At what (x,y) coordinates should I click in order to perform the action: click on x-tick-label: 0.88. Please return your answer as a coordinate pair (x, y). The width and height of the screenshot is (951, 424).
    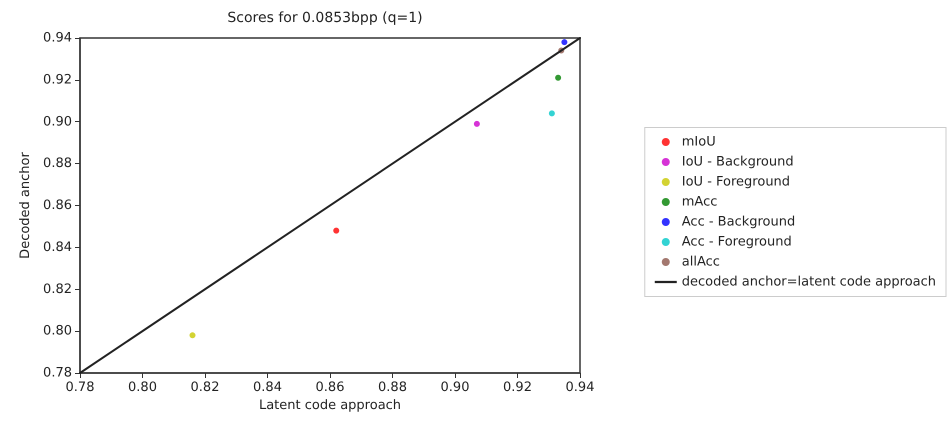
    Looking at the image, I should click on (392, 387).